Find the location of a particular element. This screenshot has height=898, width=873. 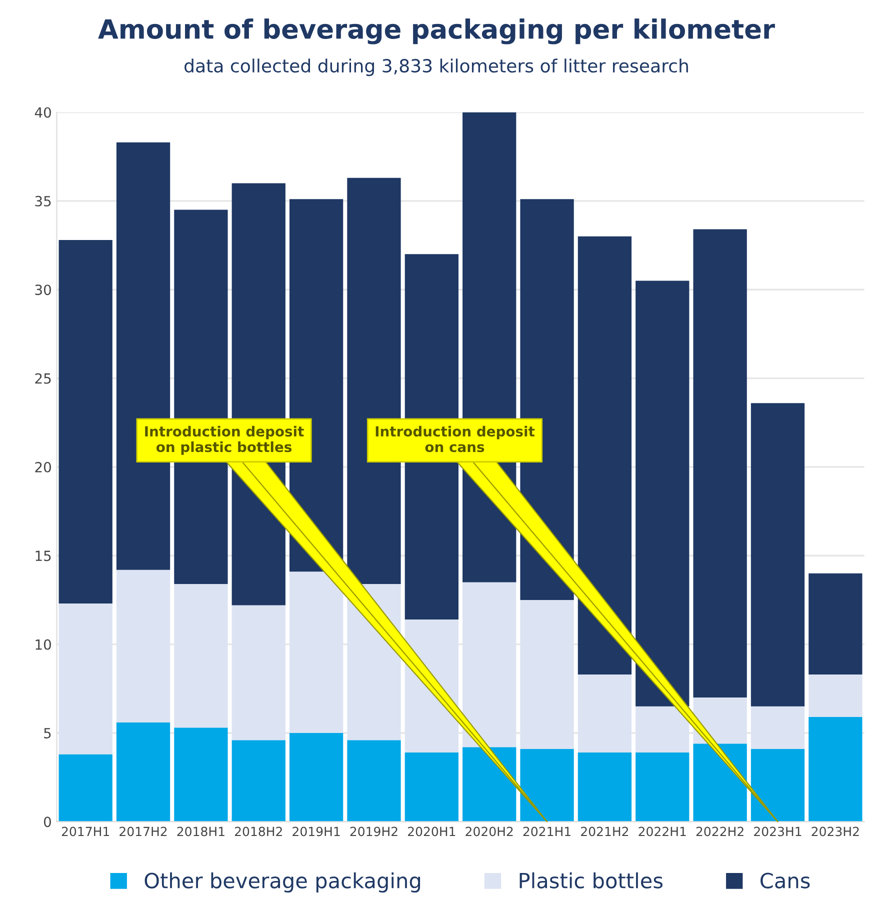

x-tick-label: 2023H1 is located at coordinates (778, 831).